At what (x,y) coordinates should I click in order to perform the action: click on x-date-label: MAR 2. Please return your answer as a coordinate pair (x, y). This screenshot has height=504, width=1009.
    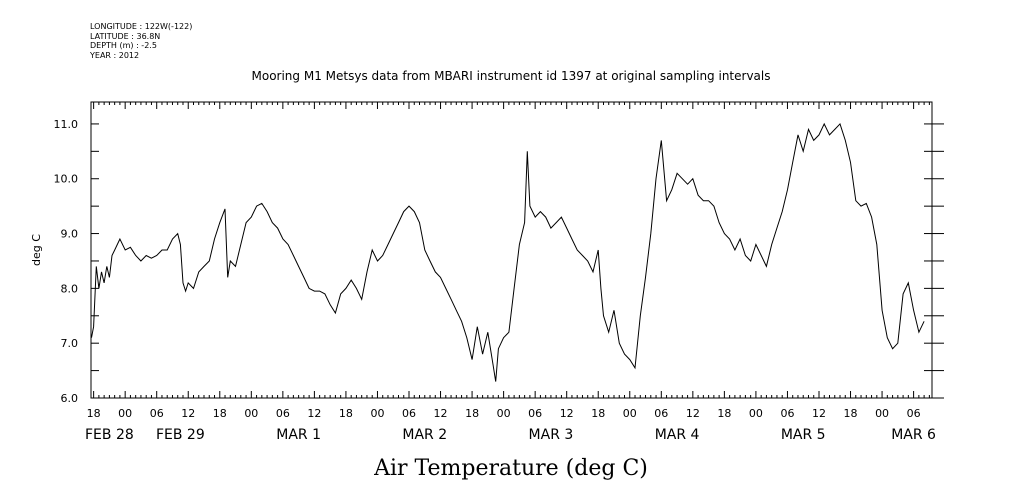
    Looking at the image, I should click on (424, 435).